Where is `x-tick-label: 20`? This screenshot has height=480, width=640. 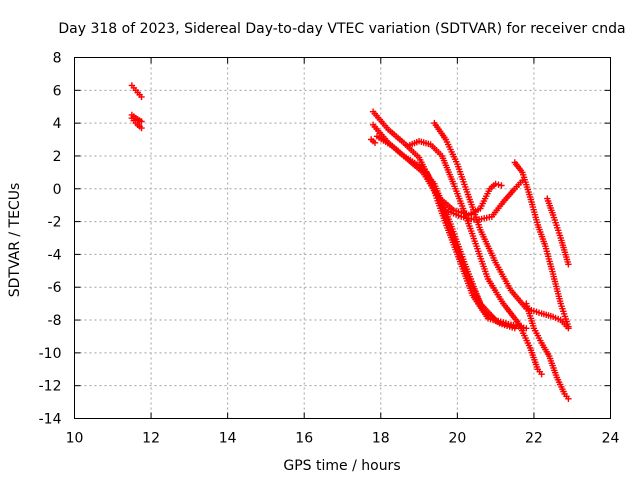 x-tick-label: 20 is located at coordinates (457, 439).